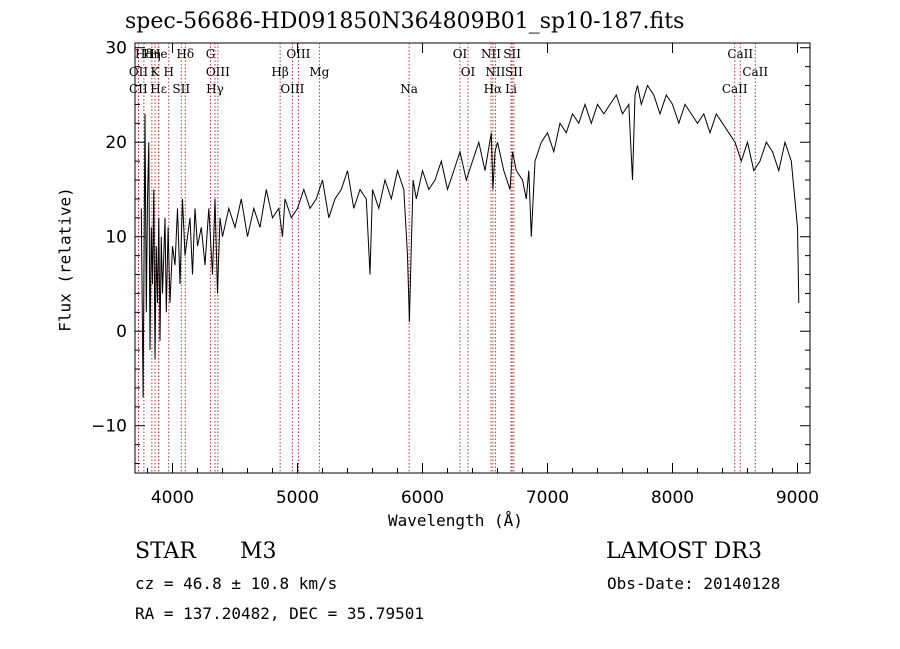  What do you see at coordinates (138, 89) in the screenshot?
I see `marker-label: CII` at bounding box center [138, 89].